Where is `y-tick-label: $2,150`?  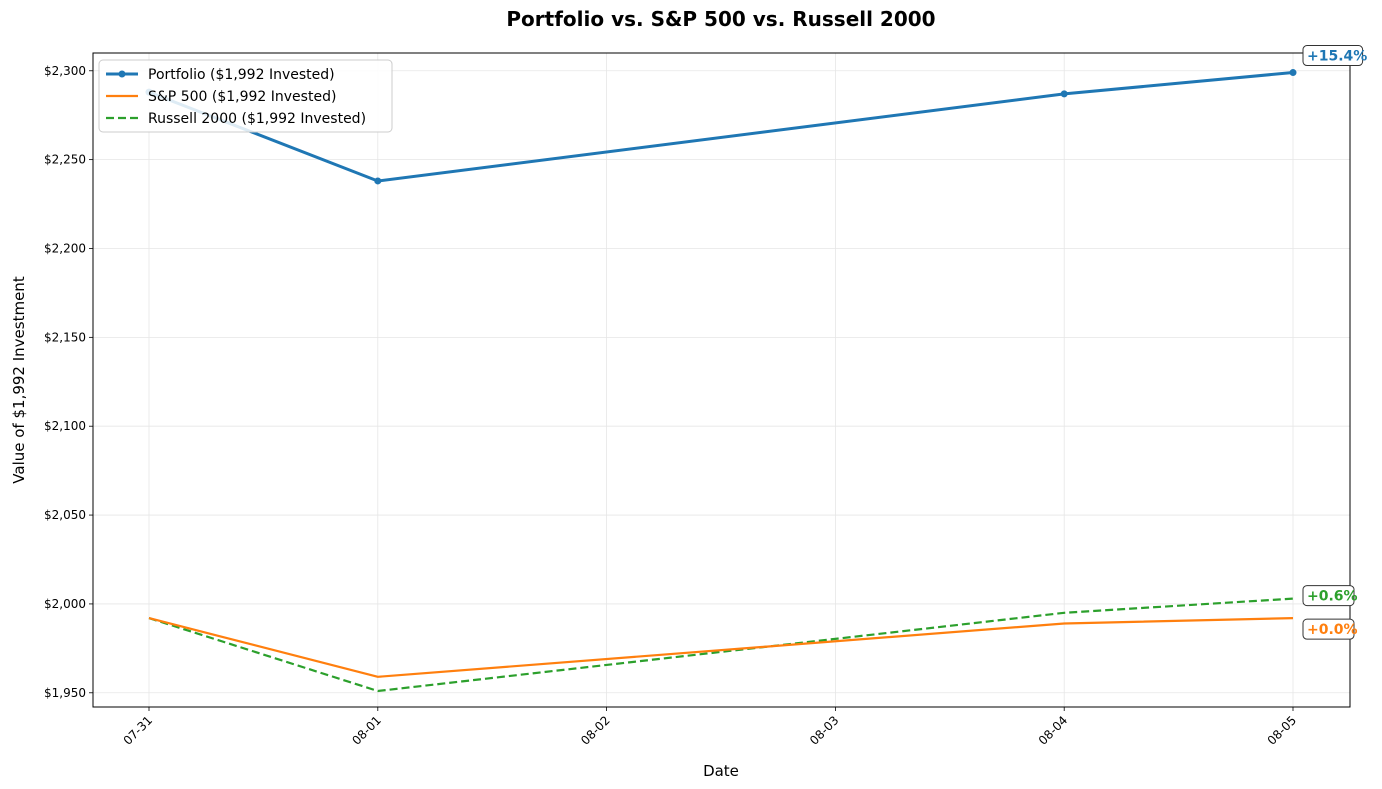
y-tick-label: $2,150 is located at coordinates (65, 337).